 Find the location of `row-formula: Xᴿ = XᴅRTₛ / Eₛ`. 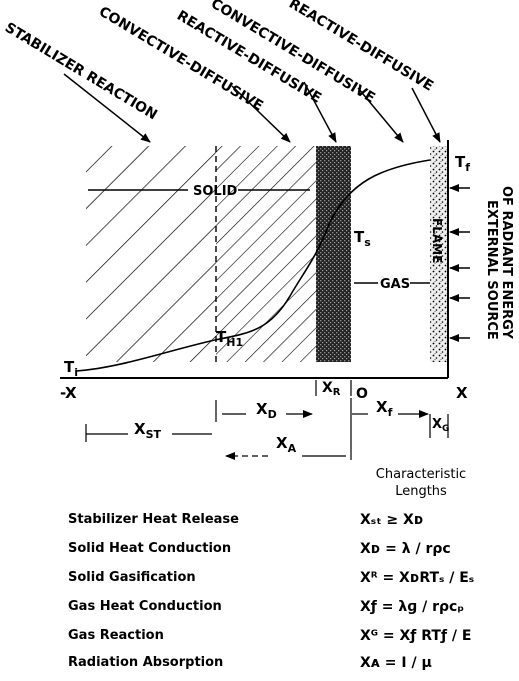

row-formula: Xᴿ = XᴅRTₛ / Eₛ is located at coordinates (417, 578).